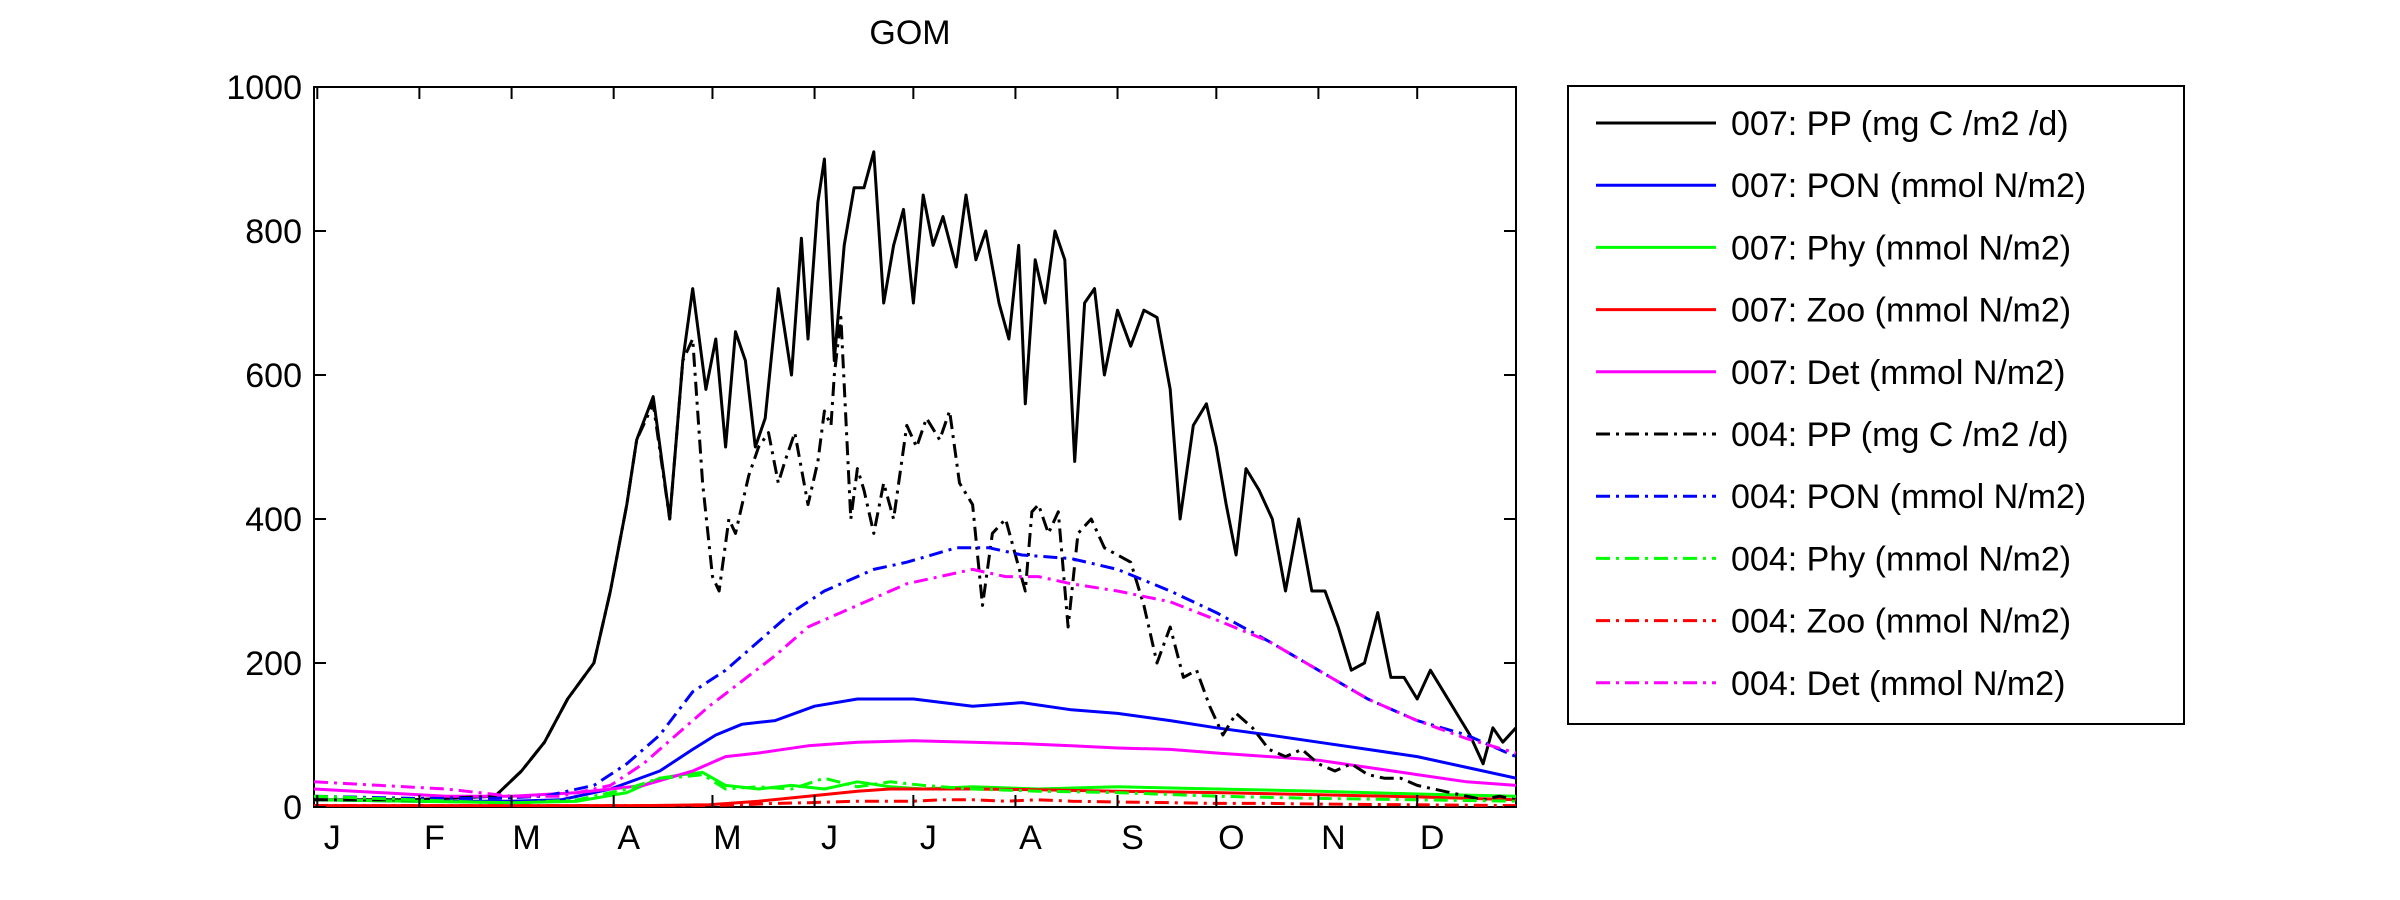 This screenshot has width=2400, height=900. I want to click on y-tick-label: 200, so click(273, 664).